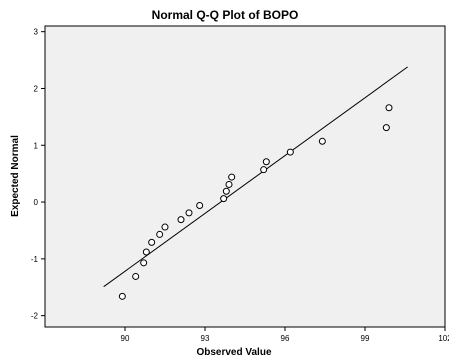 The height and width of the screenshot is (358, 449). What do you see at coordinates (443, 338) in the screenshot?
I see `x-tick-label: 102` at bounding box center [443, 338].